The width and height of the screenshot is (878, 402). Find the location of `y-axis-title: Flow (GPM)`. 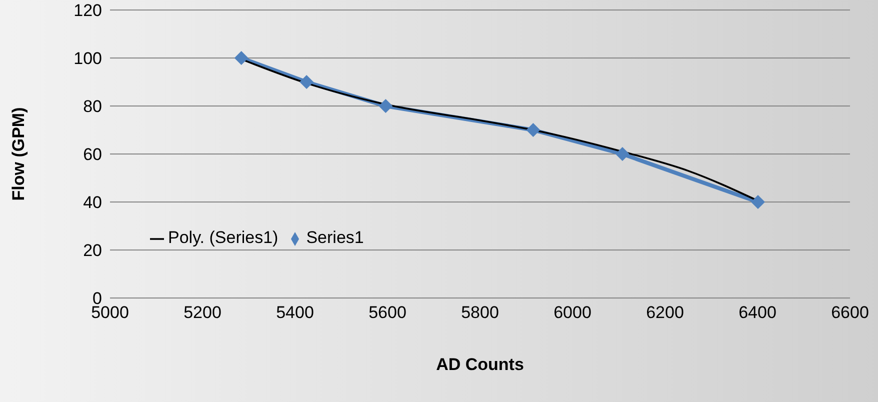

y-axis-title: Flow (GPM) is located at coordinates (18, 154).